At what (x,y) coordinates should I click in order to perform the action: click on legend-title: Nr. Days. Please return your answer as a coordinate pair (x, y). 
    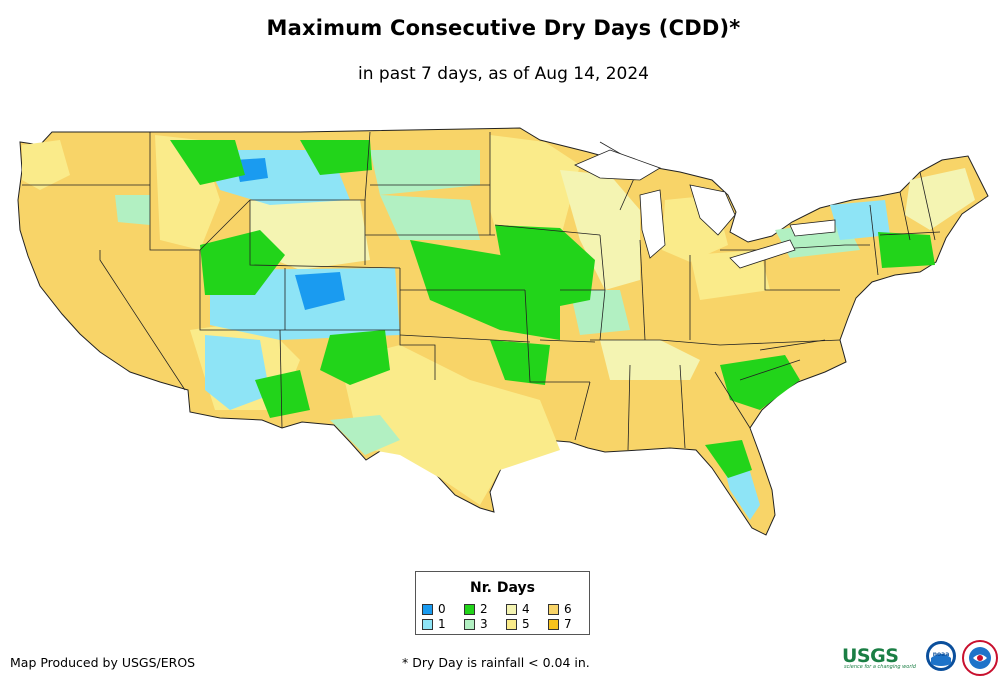
    Looking at the image, I should click on (502, 588).